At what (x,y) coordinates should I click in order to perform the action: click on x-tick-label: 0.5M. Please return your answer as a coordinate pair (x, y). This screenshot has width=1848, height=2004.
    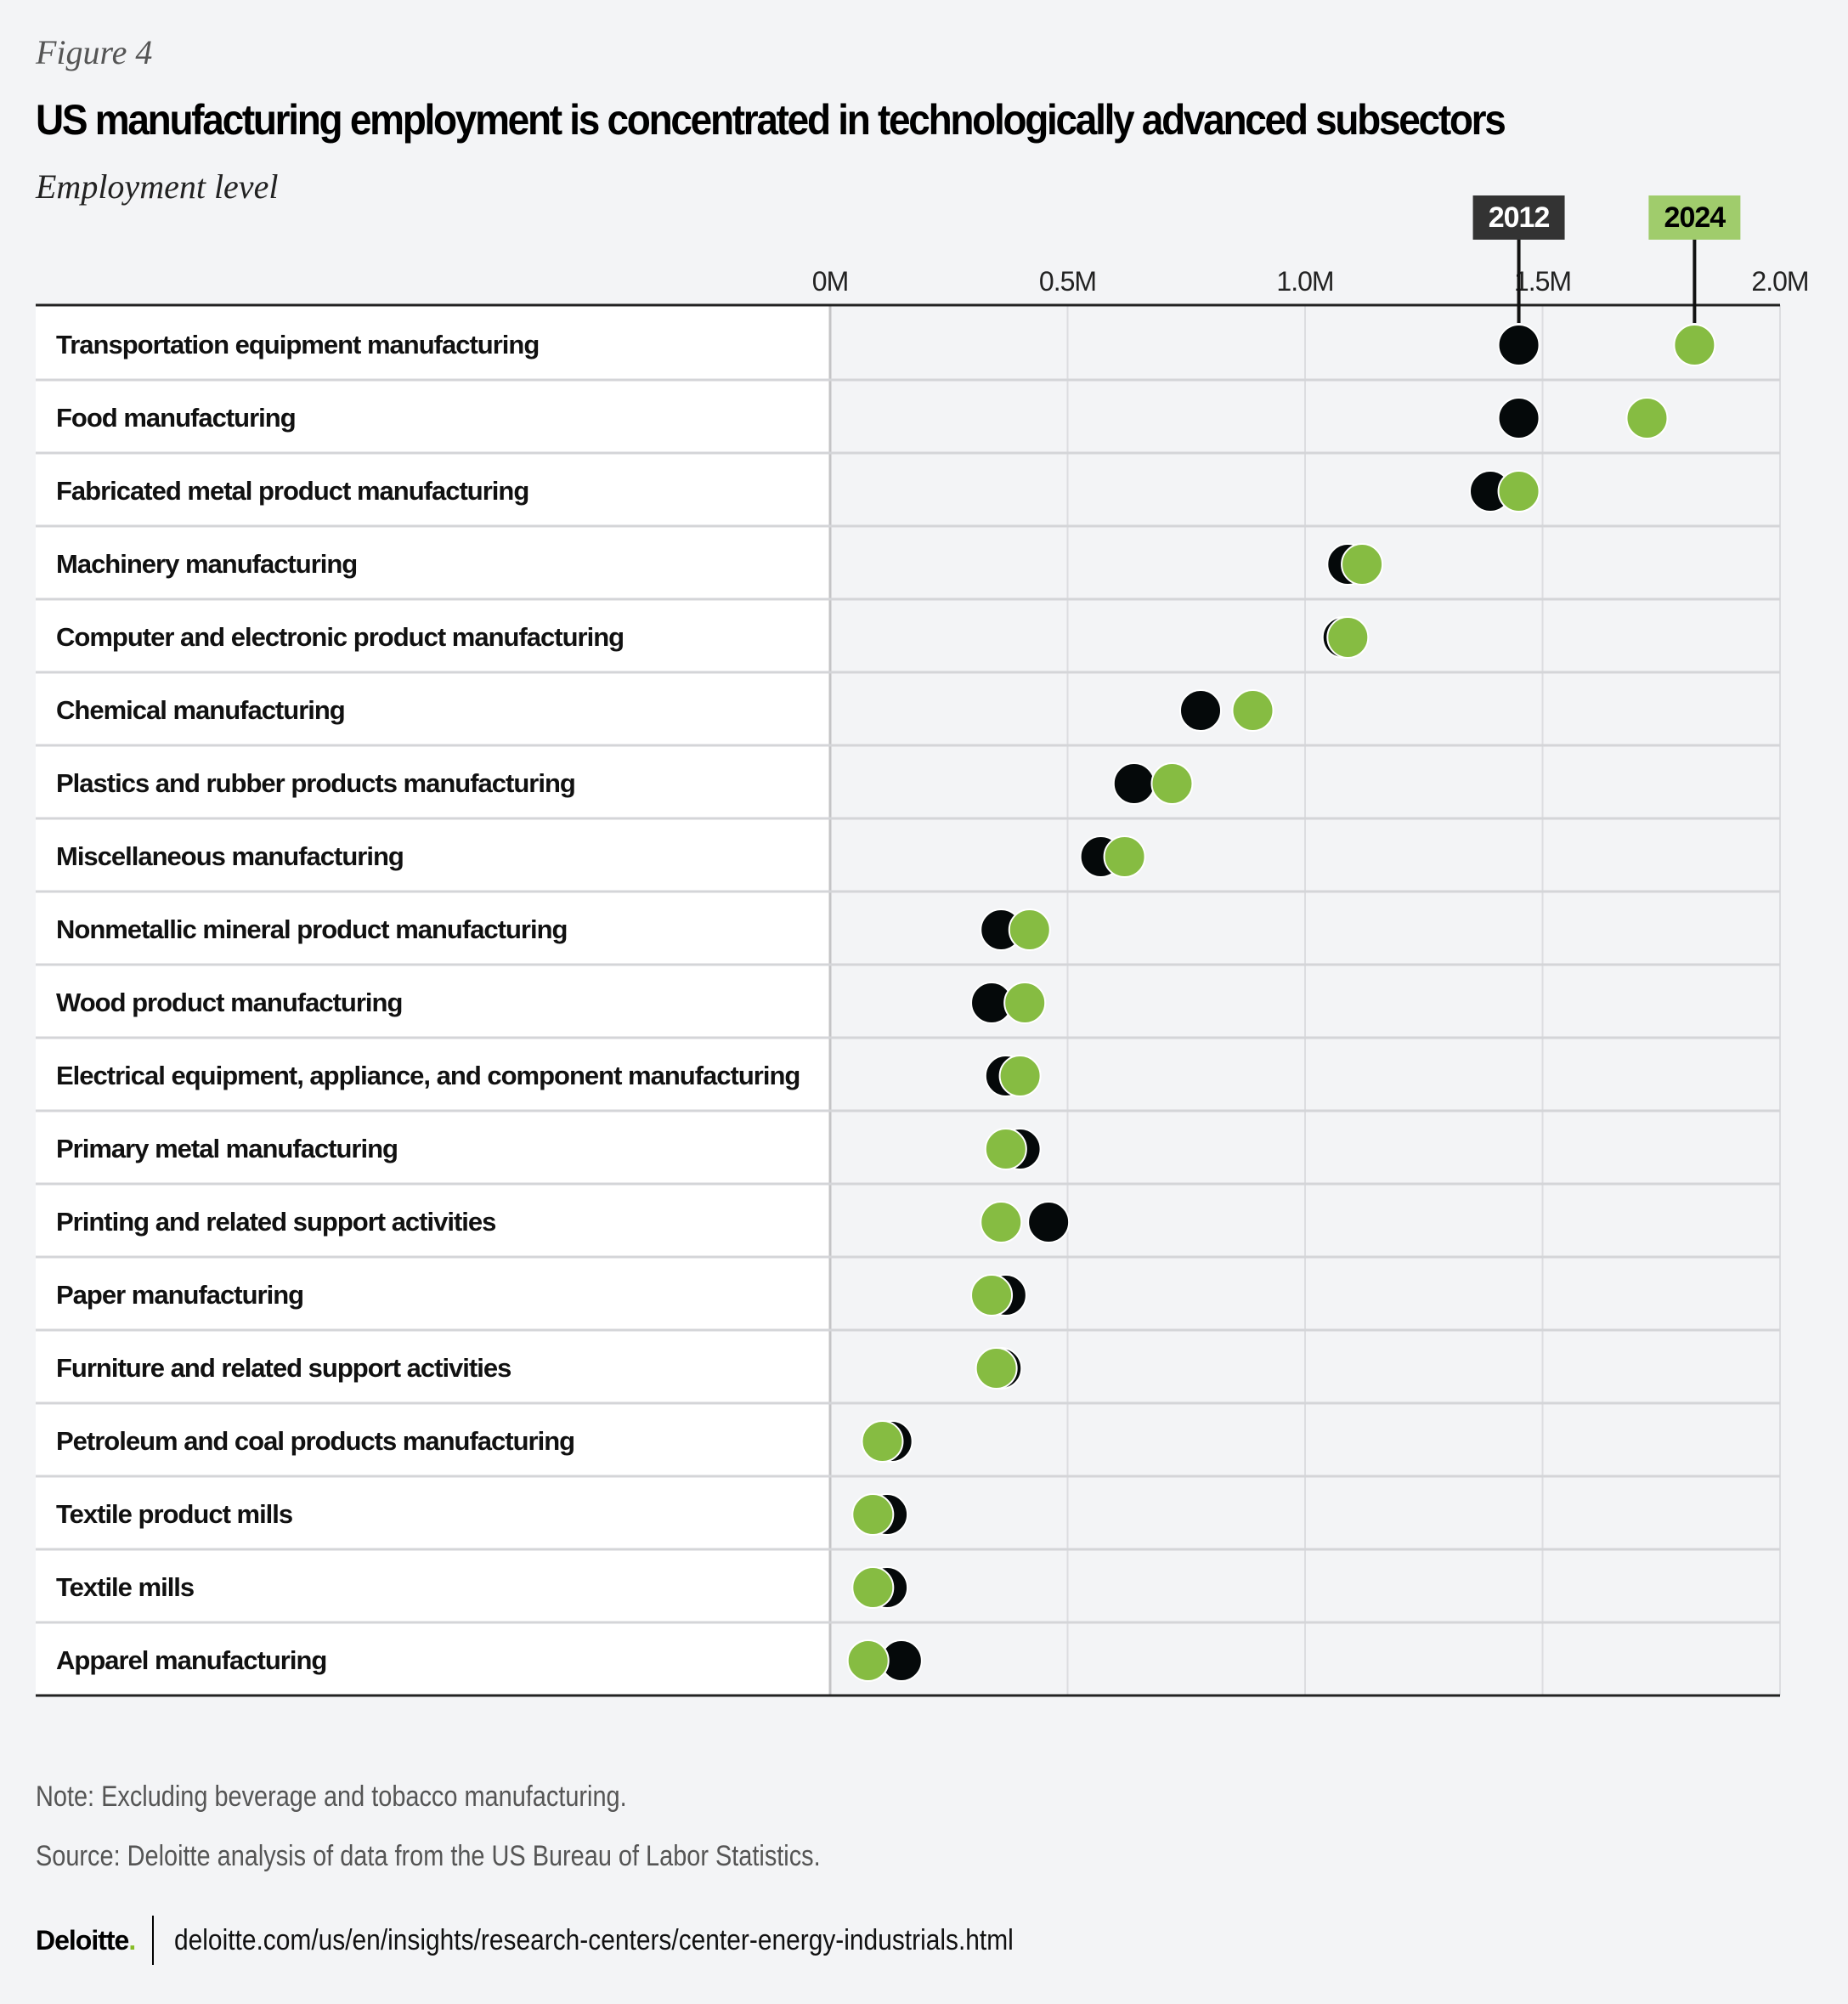
    Looking at the image, I should click on (1067, 281).